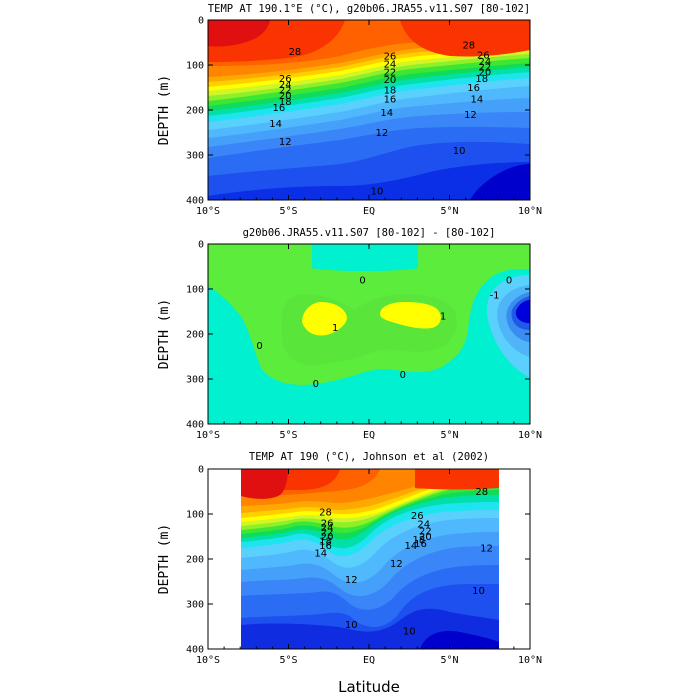 The width and height of the screenshot is (700, 700). What do you see at coordinates (164, 559) in the screenshot?
I see `panel-3-ylabel: DEPTH (m)` at bounding box center [164, 559].